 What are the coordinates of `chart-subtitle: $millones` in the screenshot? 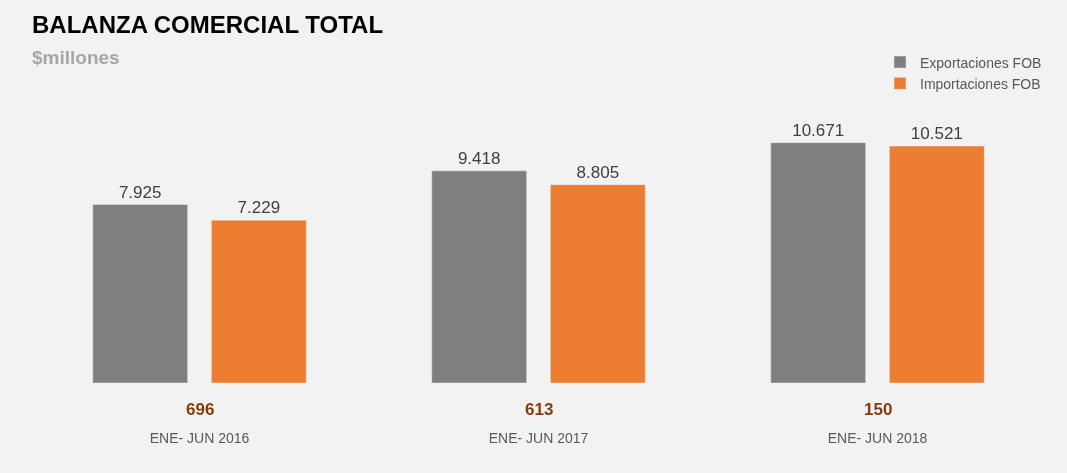 It's located at (76, 58).